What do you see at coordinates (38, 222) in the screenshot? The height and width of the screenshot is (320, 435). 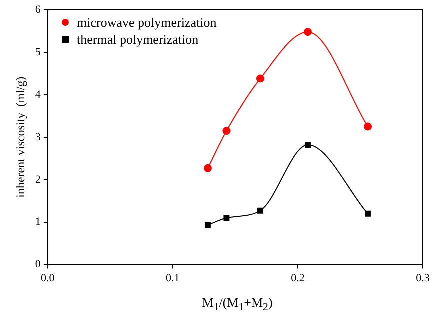 I see `y-tick-label: 1` at bounding box center [38, 222].